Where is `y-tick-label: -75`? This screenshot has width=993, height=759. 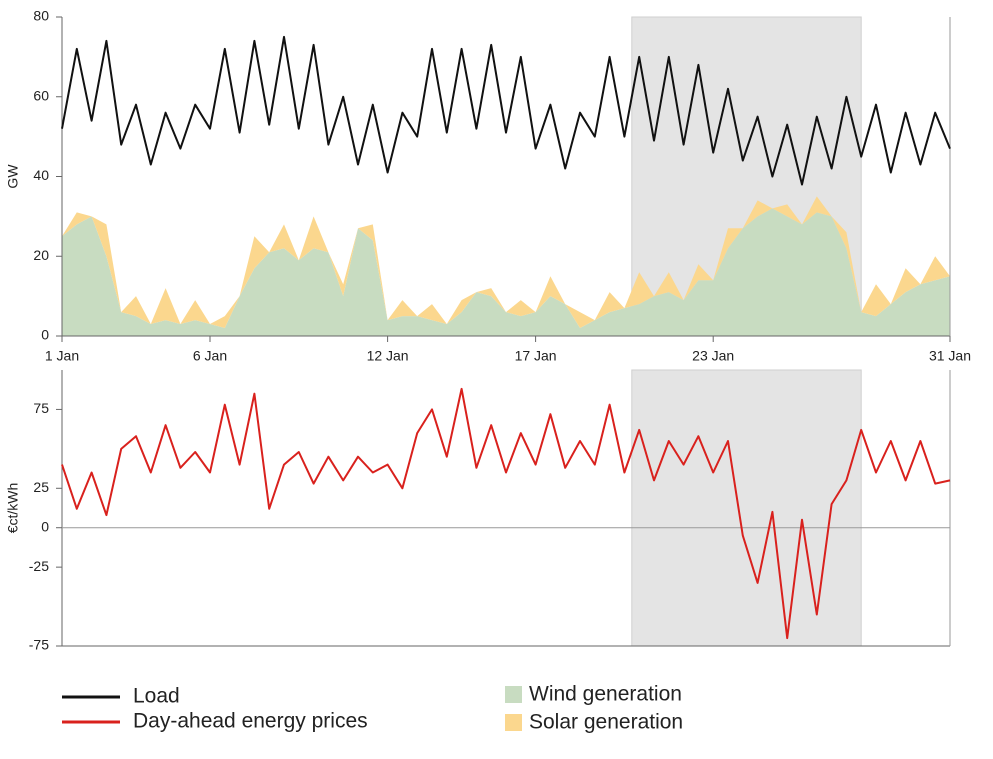 y-tick-label: -75 is located at coordinates (39, 645).